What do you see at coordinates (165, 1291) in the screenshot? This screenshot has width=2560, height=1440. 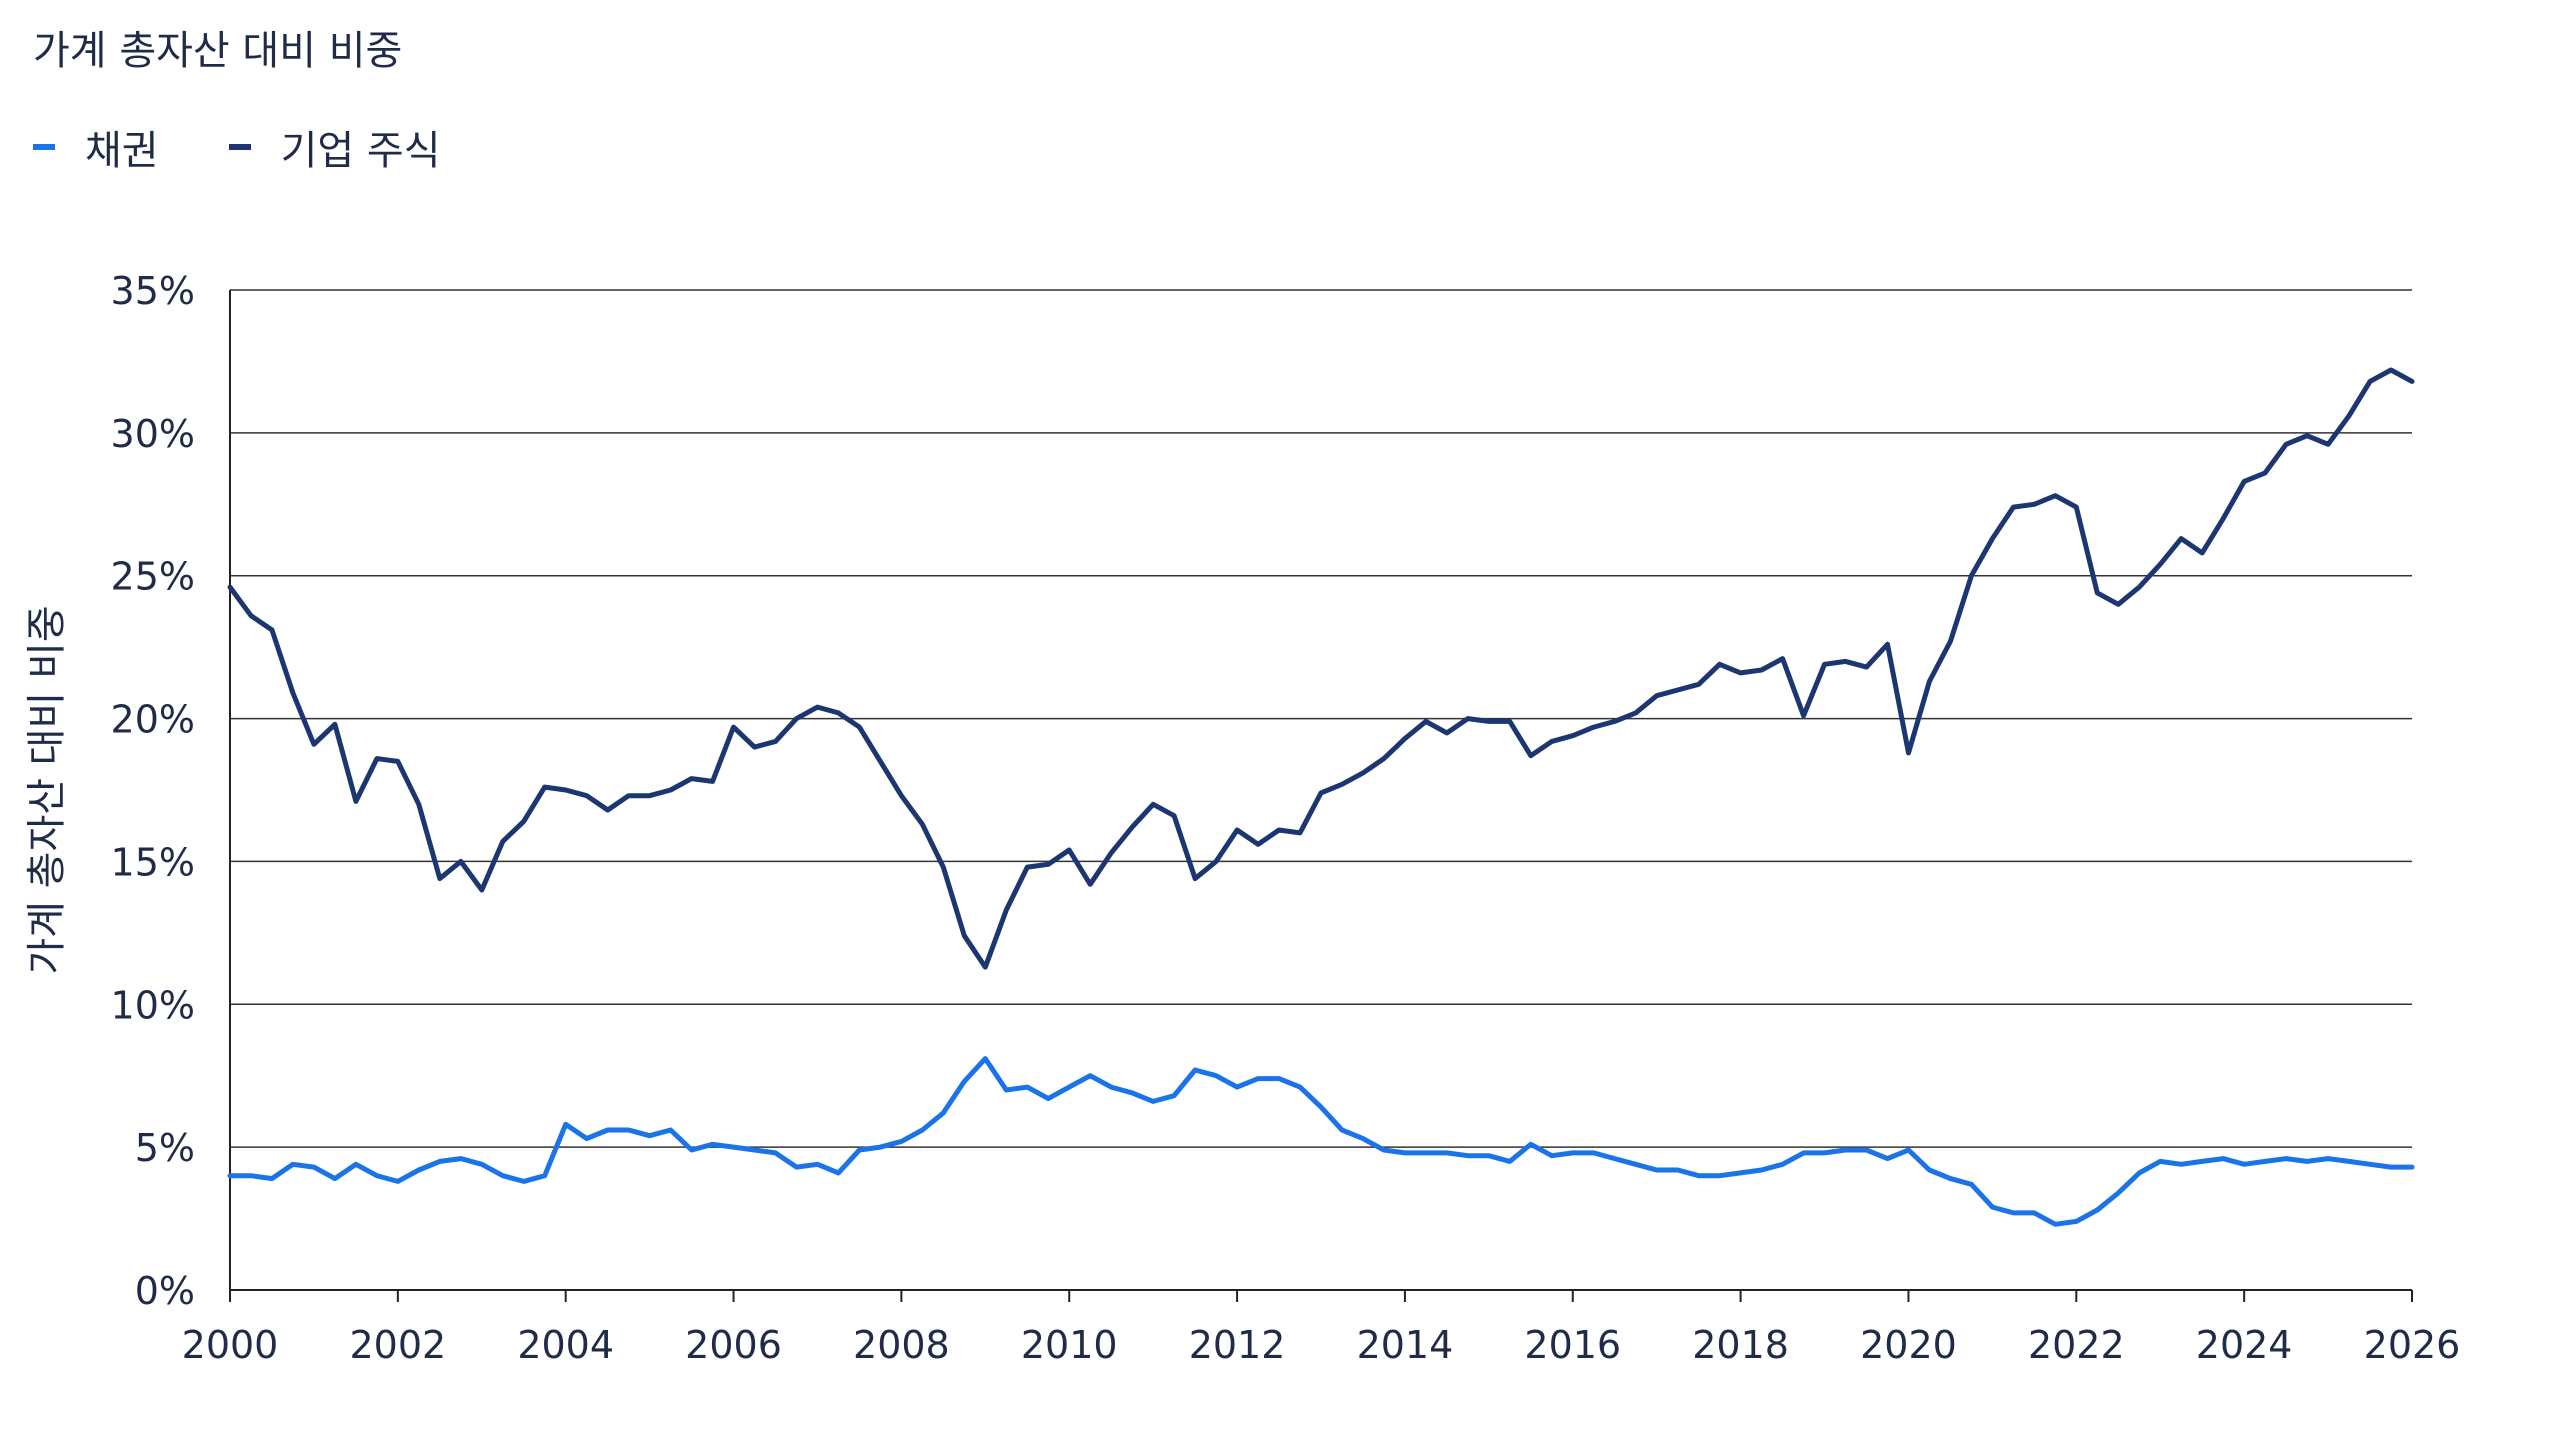 I see `y-tick-label: 0%` at bounding box center [165, 1291].